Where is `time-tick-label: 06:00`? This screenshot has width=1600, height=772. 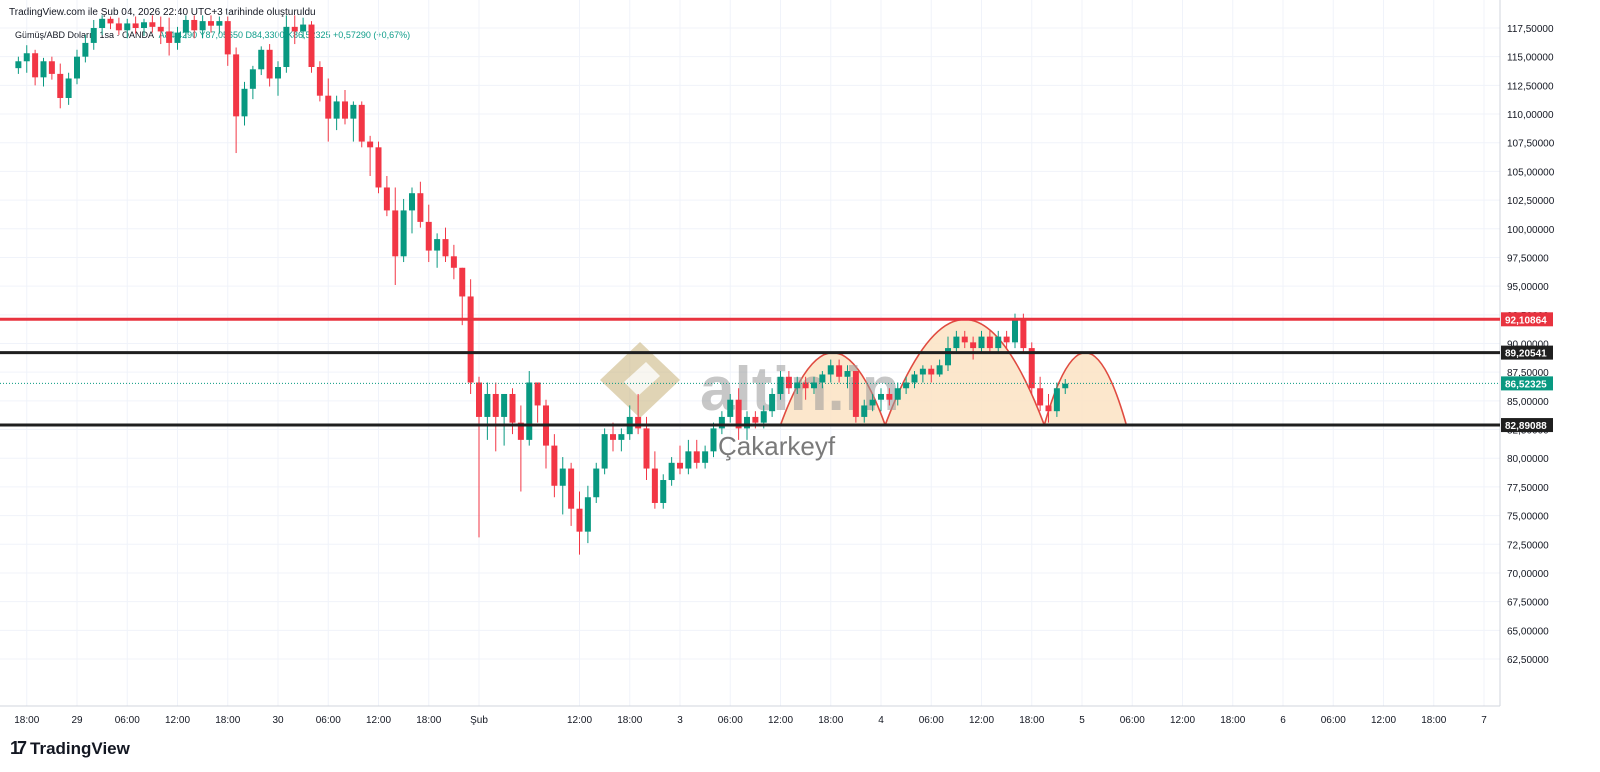
time-tick-label: 06:00 is located at coordinates (730, 720).